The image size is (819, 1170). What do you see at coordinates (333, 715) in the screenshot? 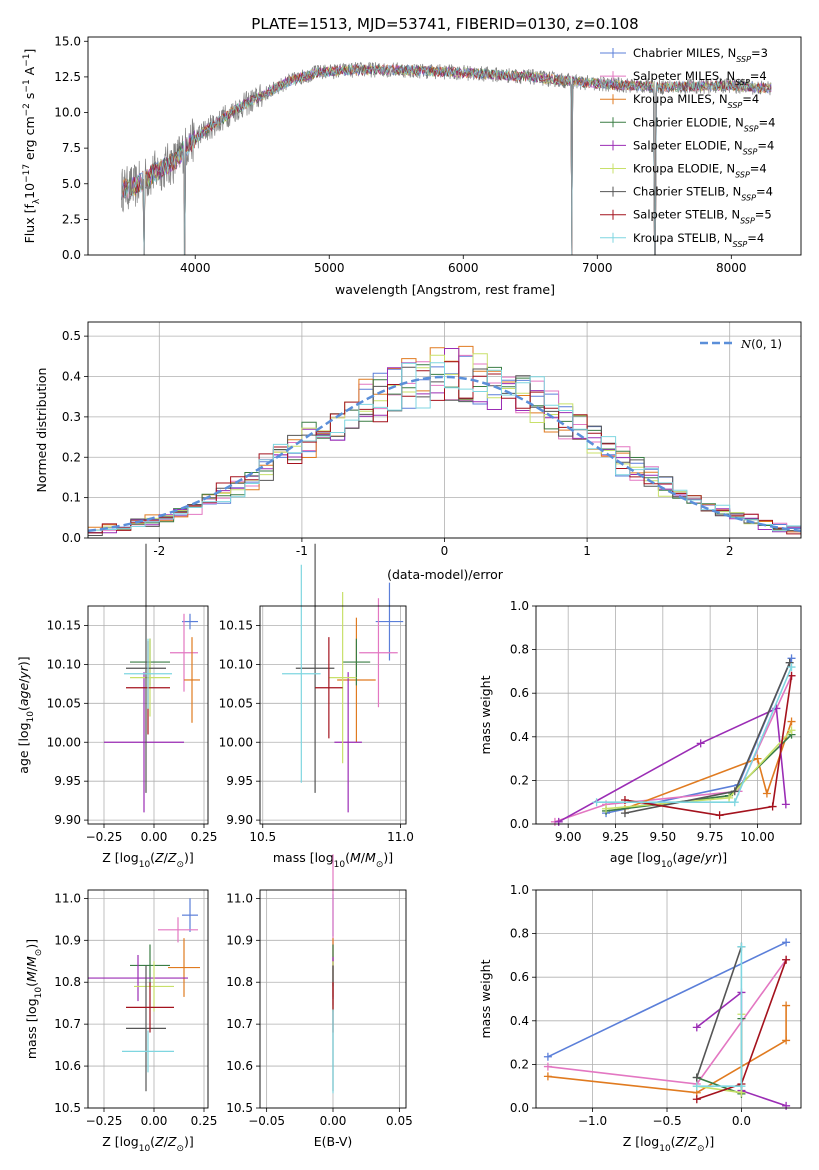
I see `grid` at bounding box center [333, 715].